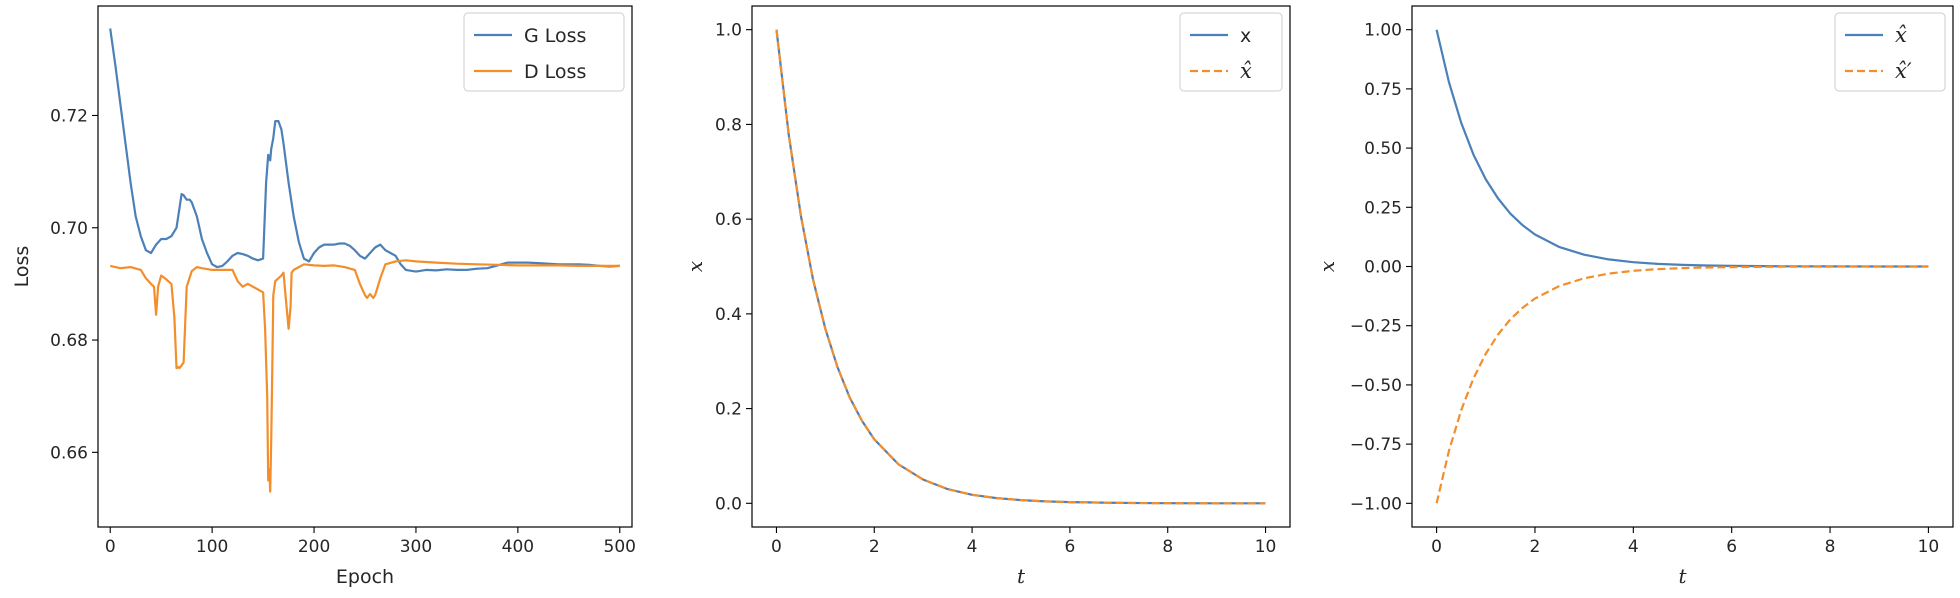 This screenshot has width=1960, height=598. I want to click on y-tick-label: 0.25, so click(1383, 208).